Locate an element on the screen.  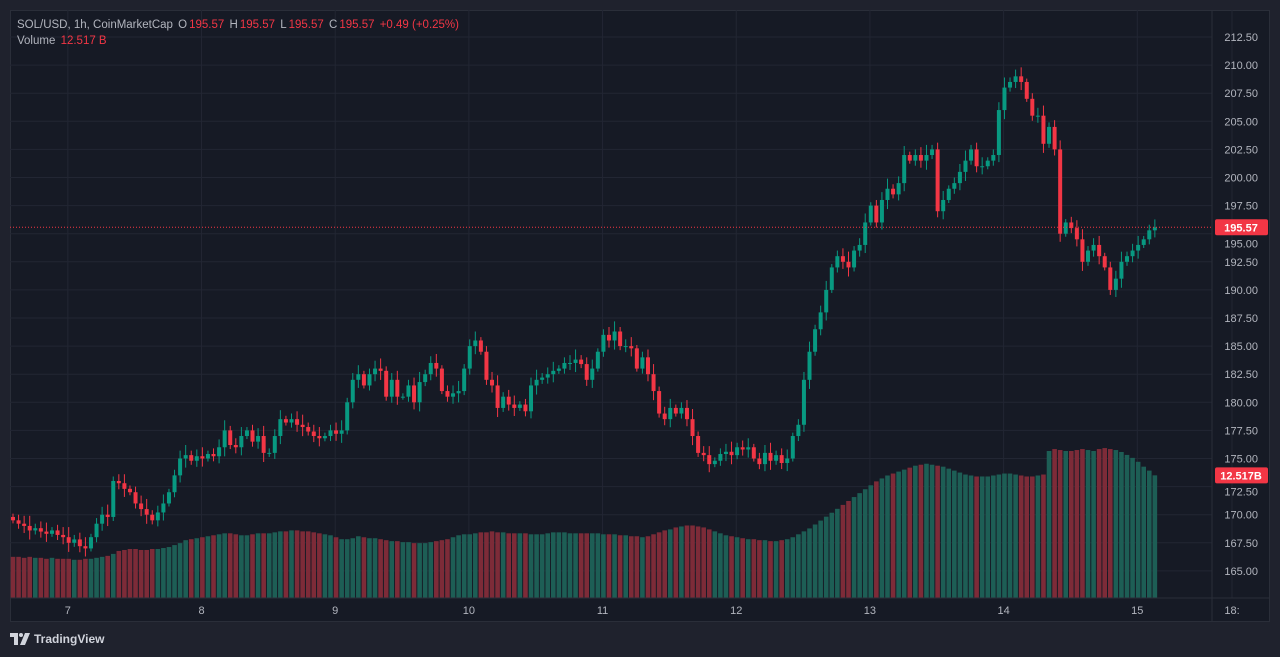
price-tick-label: 170.00 is located at coordinates (1241, 516).